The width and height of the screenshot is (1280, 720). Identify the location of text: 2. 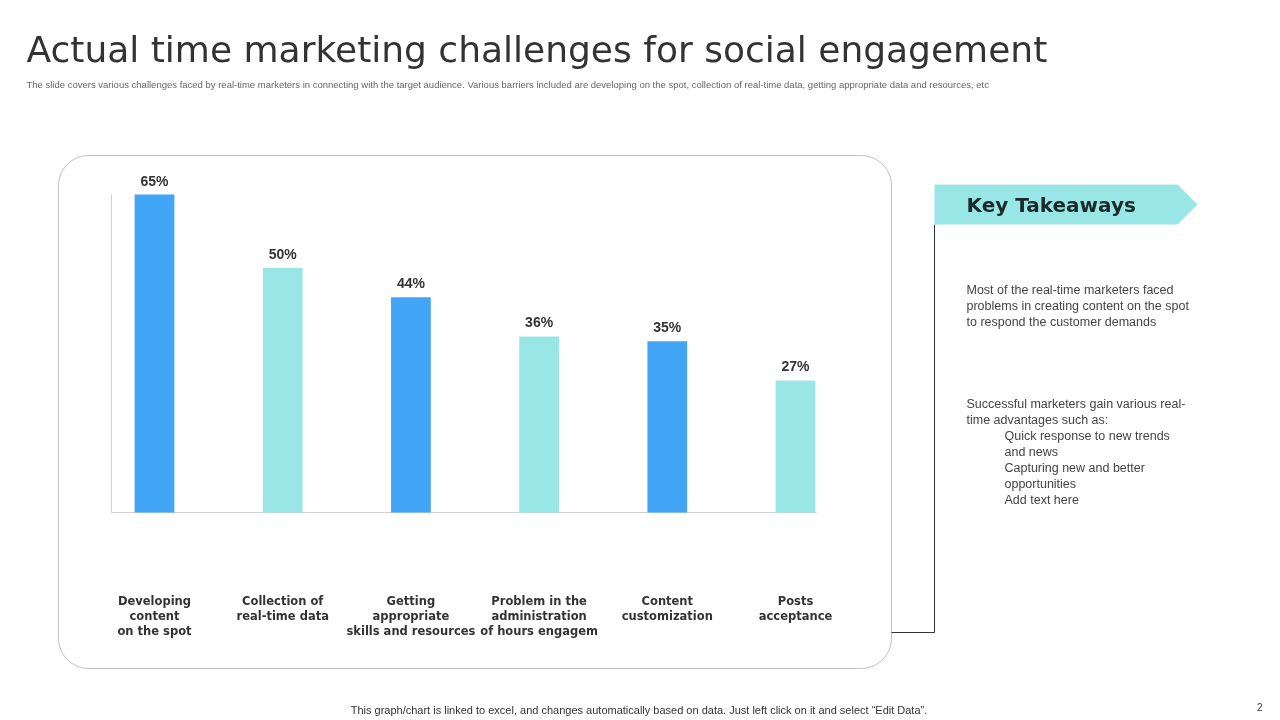
(1259, 707).